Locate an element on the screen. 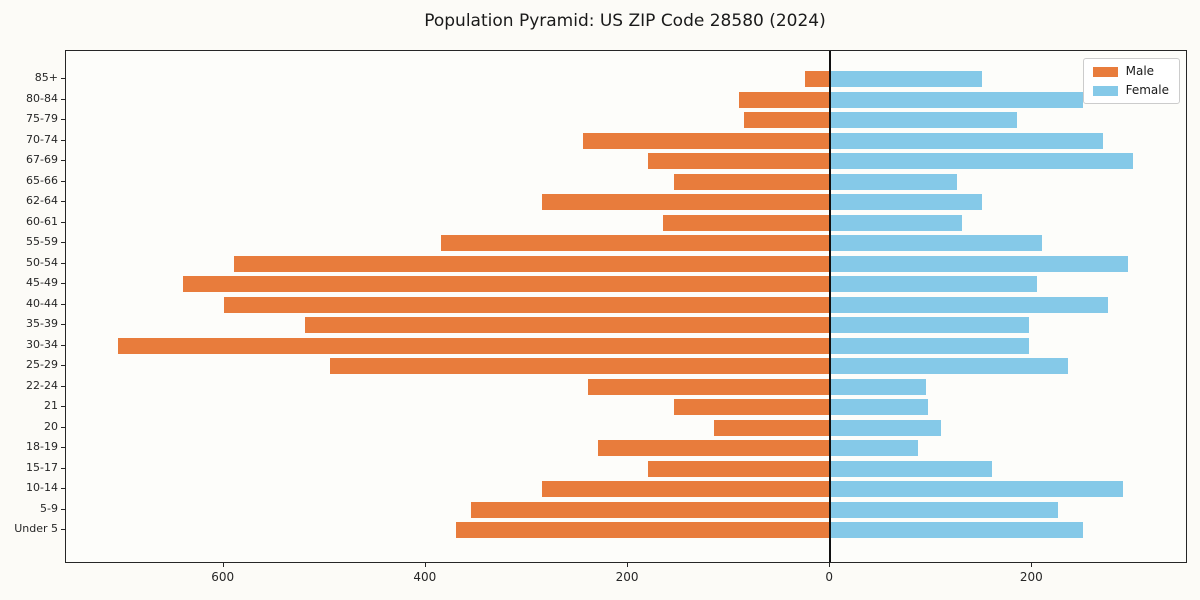 The width and height of the screenshot is (1200, 600). y-tick-label-75-79: 75-79 is located at coordinates (42, 118).